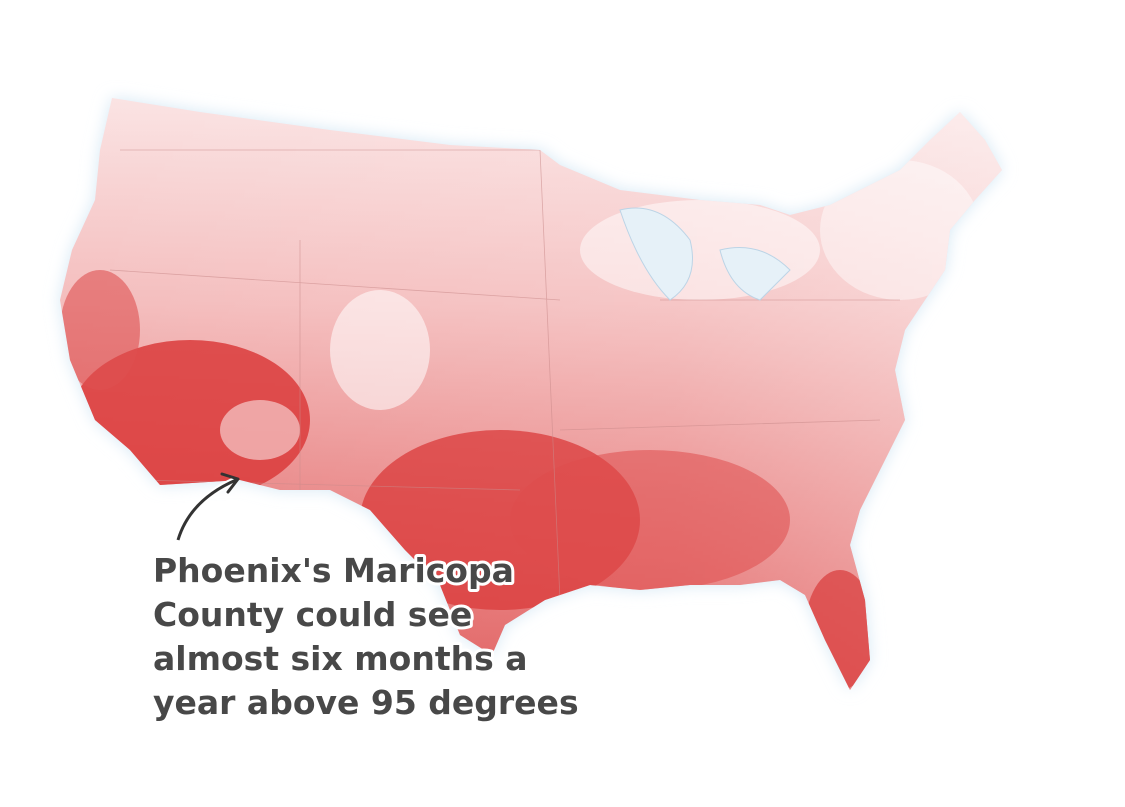  I want to click on cool-plateau, so click(260, 430).